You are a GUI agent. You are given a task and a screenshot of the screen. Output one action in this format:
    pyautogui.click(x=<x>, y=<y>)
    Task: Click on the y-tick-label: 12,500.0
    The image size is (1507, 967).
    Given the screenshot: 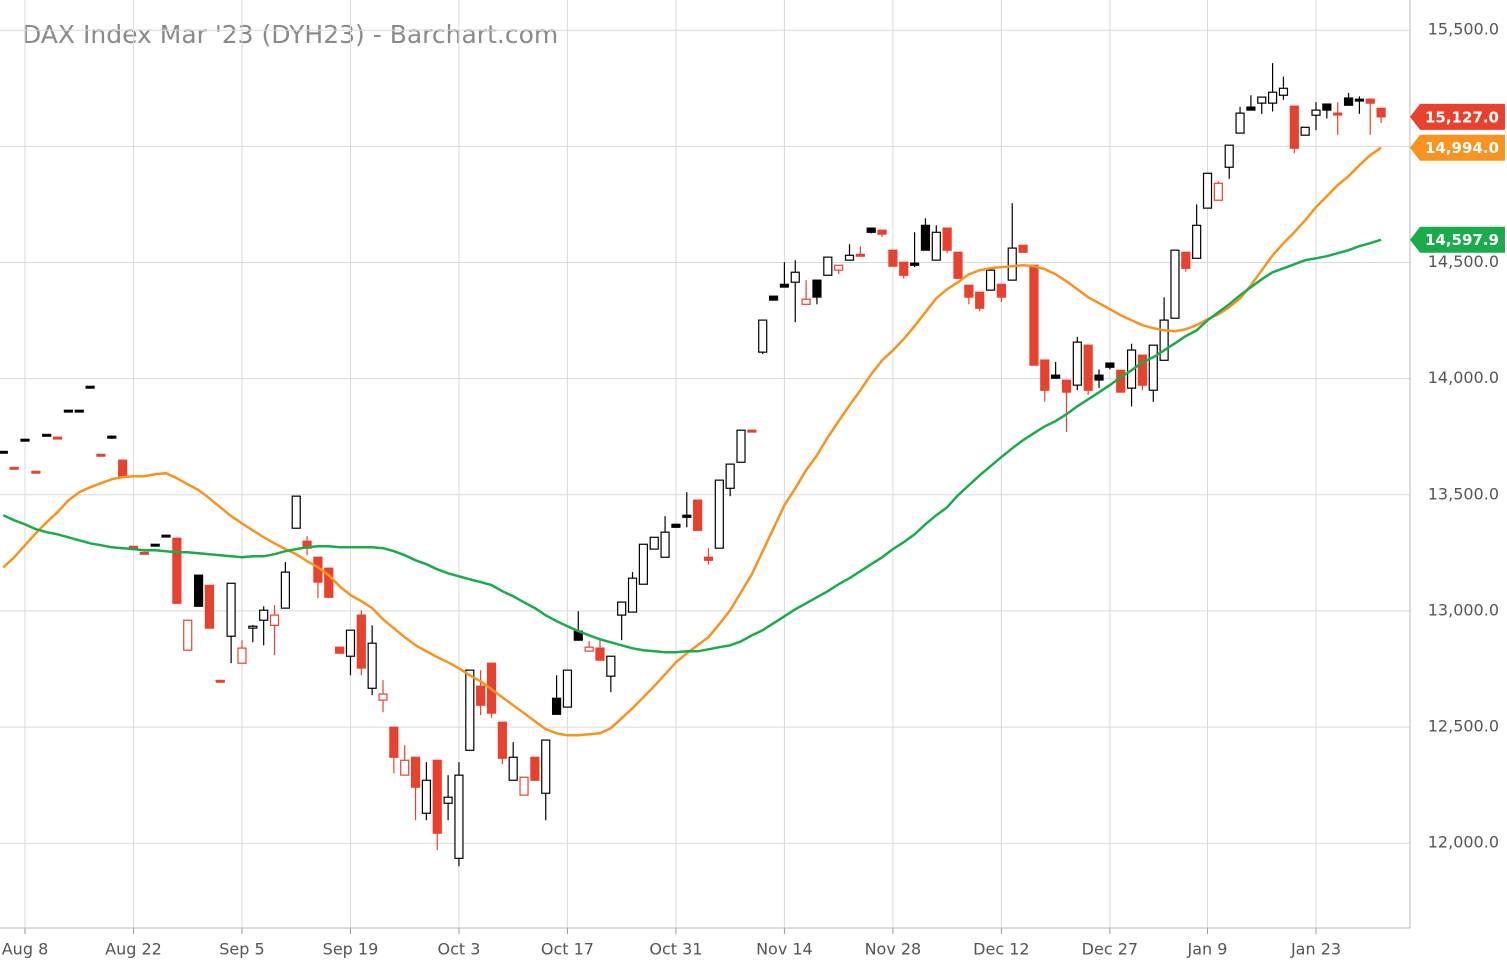 What is the action you would take?
    pyautogui.click(x=1463, y=726)
    